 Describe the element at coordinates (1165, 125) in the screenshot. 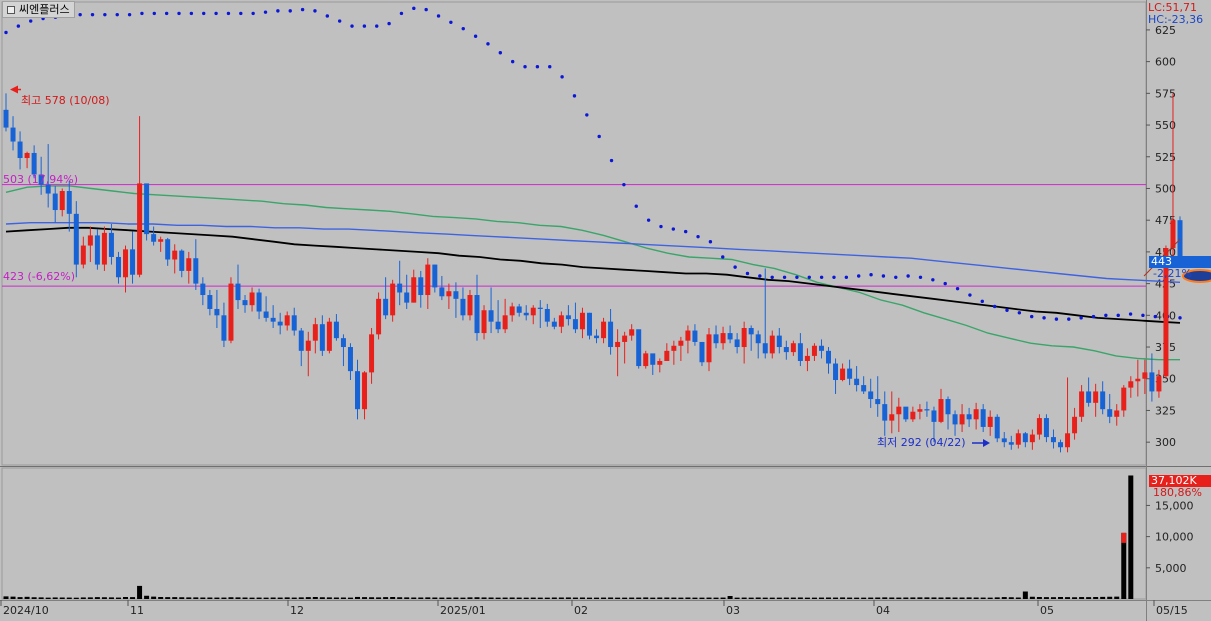

I see `price-axis-label: 550` at that location.